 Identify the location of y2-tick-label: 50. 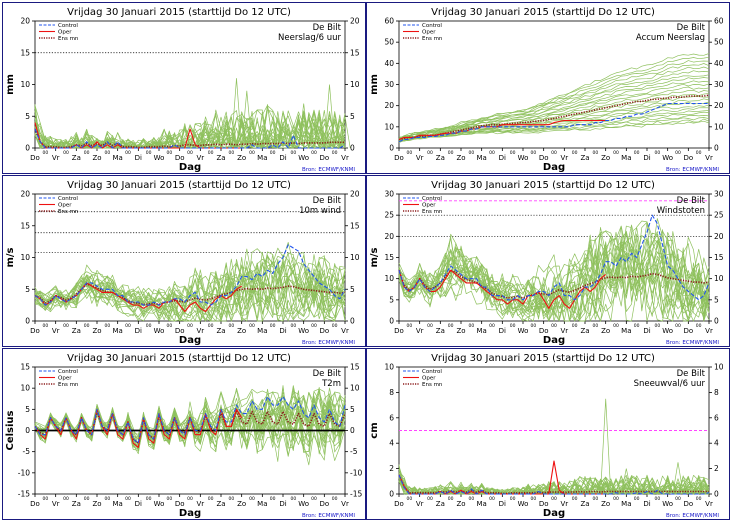
(719, 42).